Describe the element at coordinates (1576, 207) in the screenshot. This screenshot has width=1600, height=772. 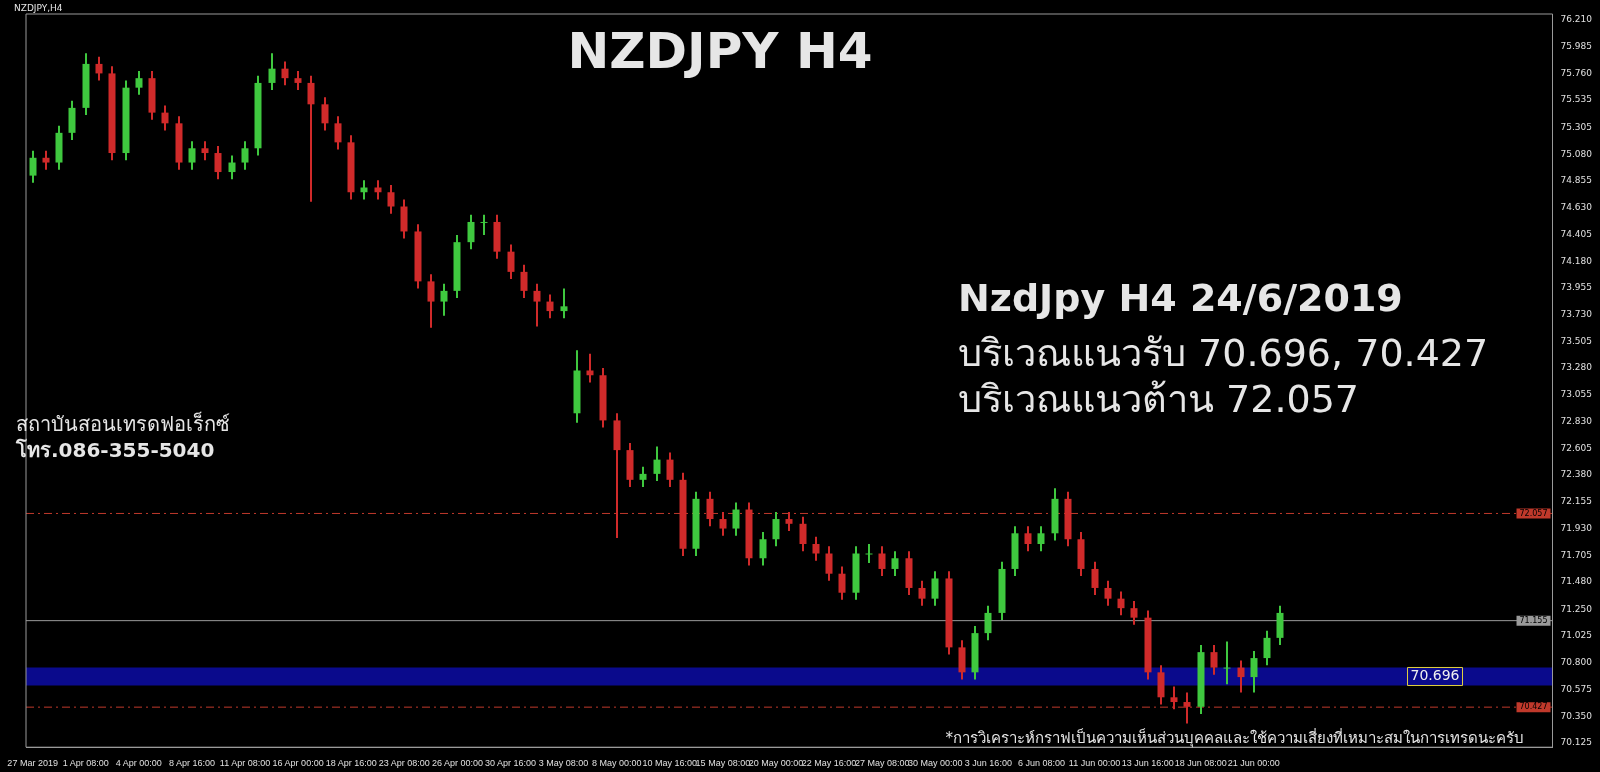
I see `y-tick-label: 74.630` at that location.